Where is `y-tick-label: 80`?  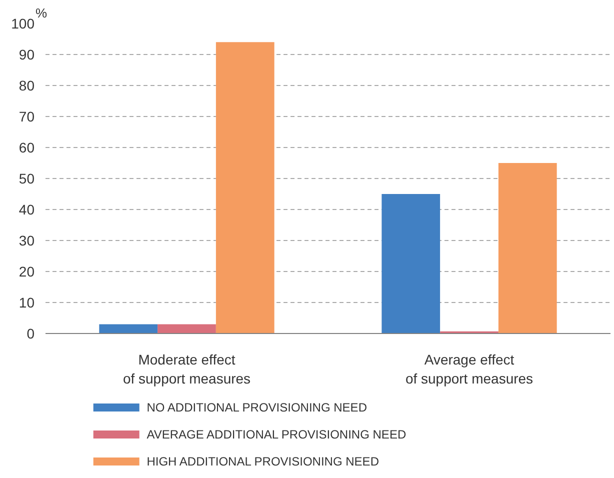
y-tick-label: 80 is located at coordinates (26, 86).